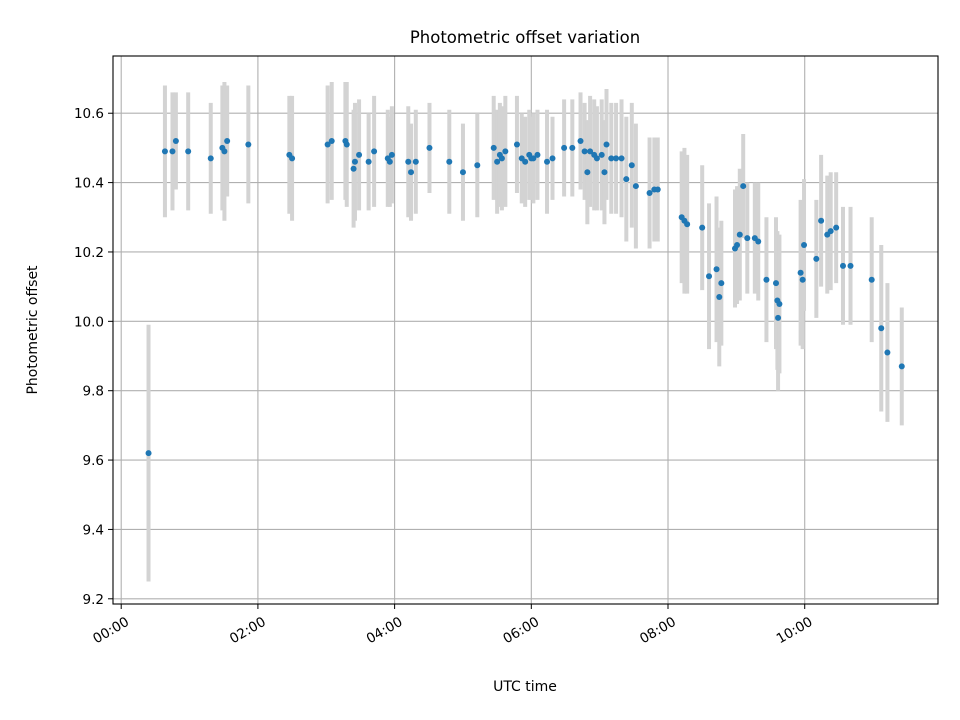 This screenshot has width=960, height=720. Describe the element at coordinates (33, 330) in the screenshot. I see `y-axis-label: Photometric offset` at that location.